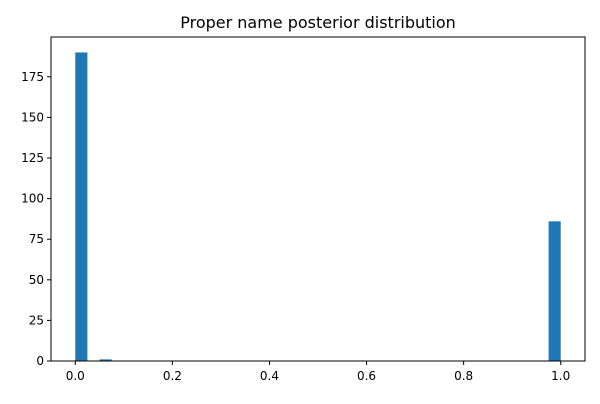  I want to click on y-tick-label: 100, so click(32, 199).